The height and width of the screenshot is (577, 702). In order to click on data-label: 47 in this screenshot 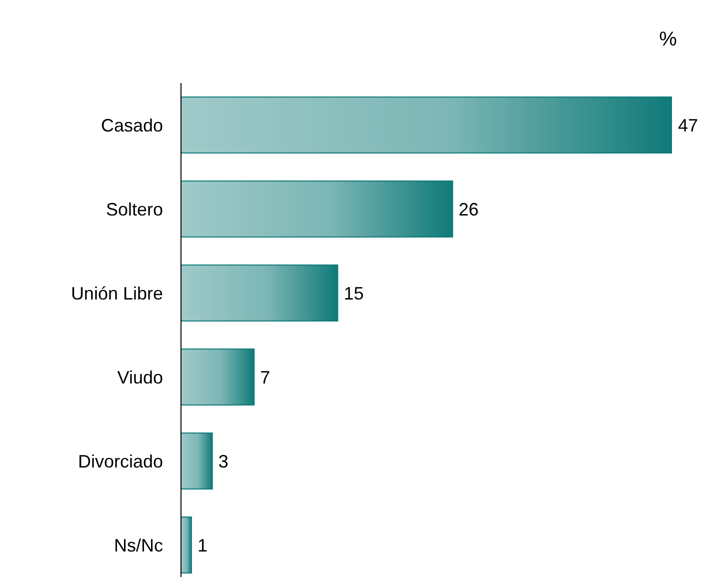, I will do `click(688, 125)`.